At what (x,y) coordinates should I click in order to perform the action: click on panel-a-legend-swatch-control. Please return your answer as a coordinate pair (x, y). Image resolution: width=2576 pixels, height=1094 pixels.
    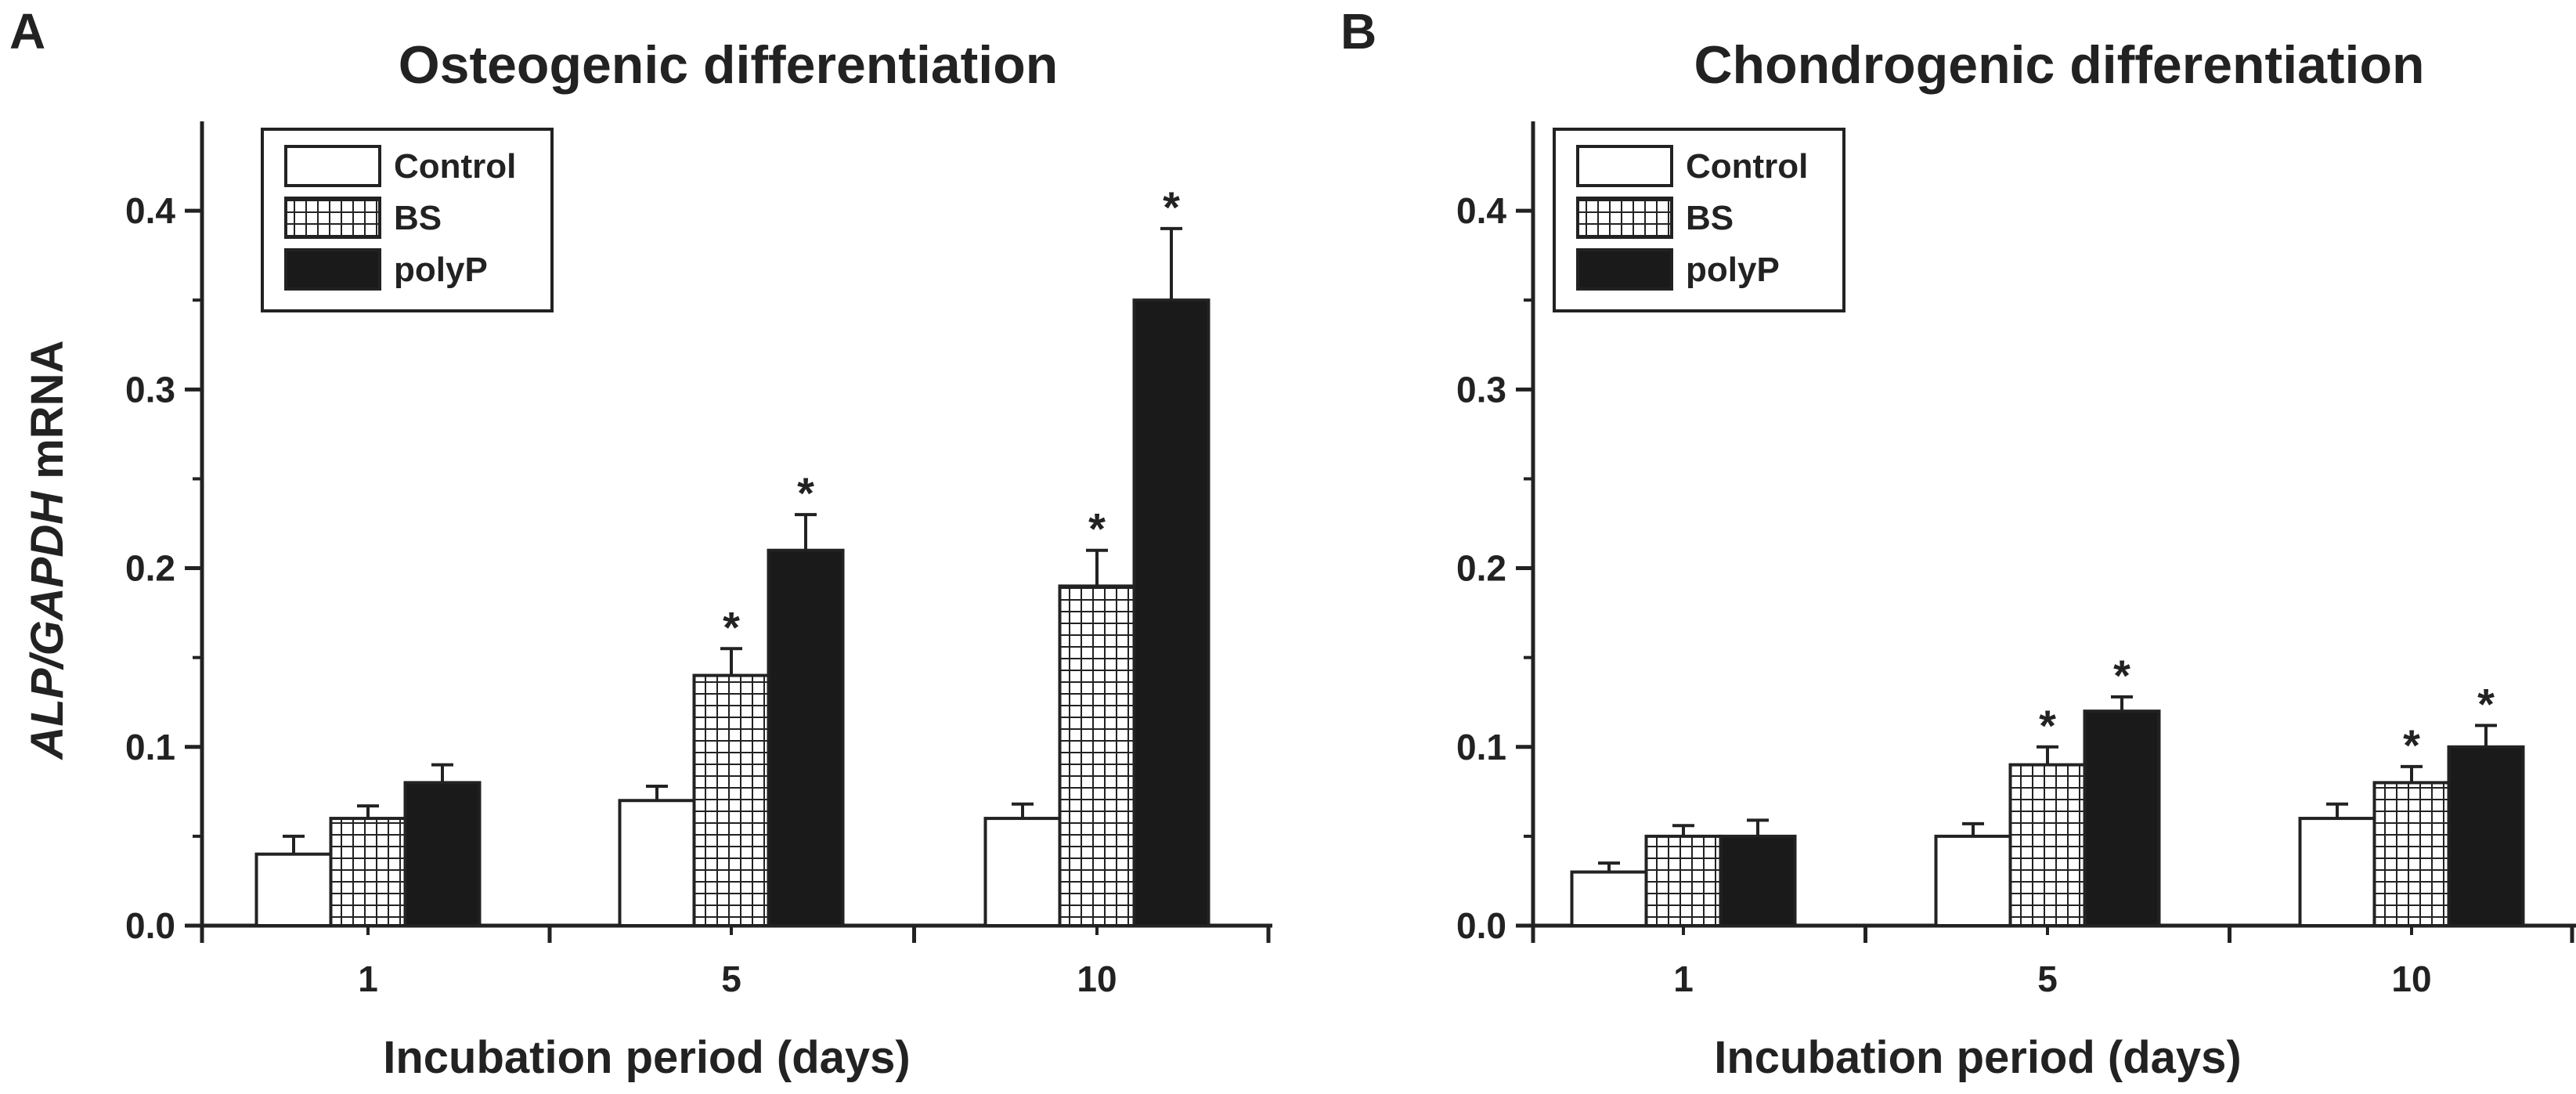
    Looking at the image, I should click on (332, 166).